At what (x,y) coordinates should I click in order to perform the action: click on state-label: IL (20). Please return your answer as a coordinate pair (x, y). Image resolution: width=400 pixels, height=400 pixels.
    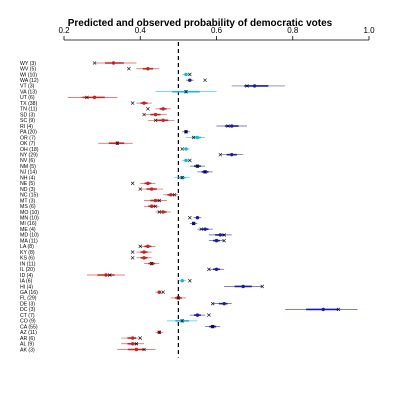
    Looking at the image, I should click on (27, 270).